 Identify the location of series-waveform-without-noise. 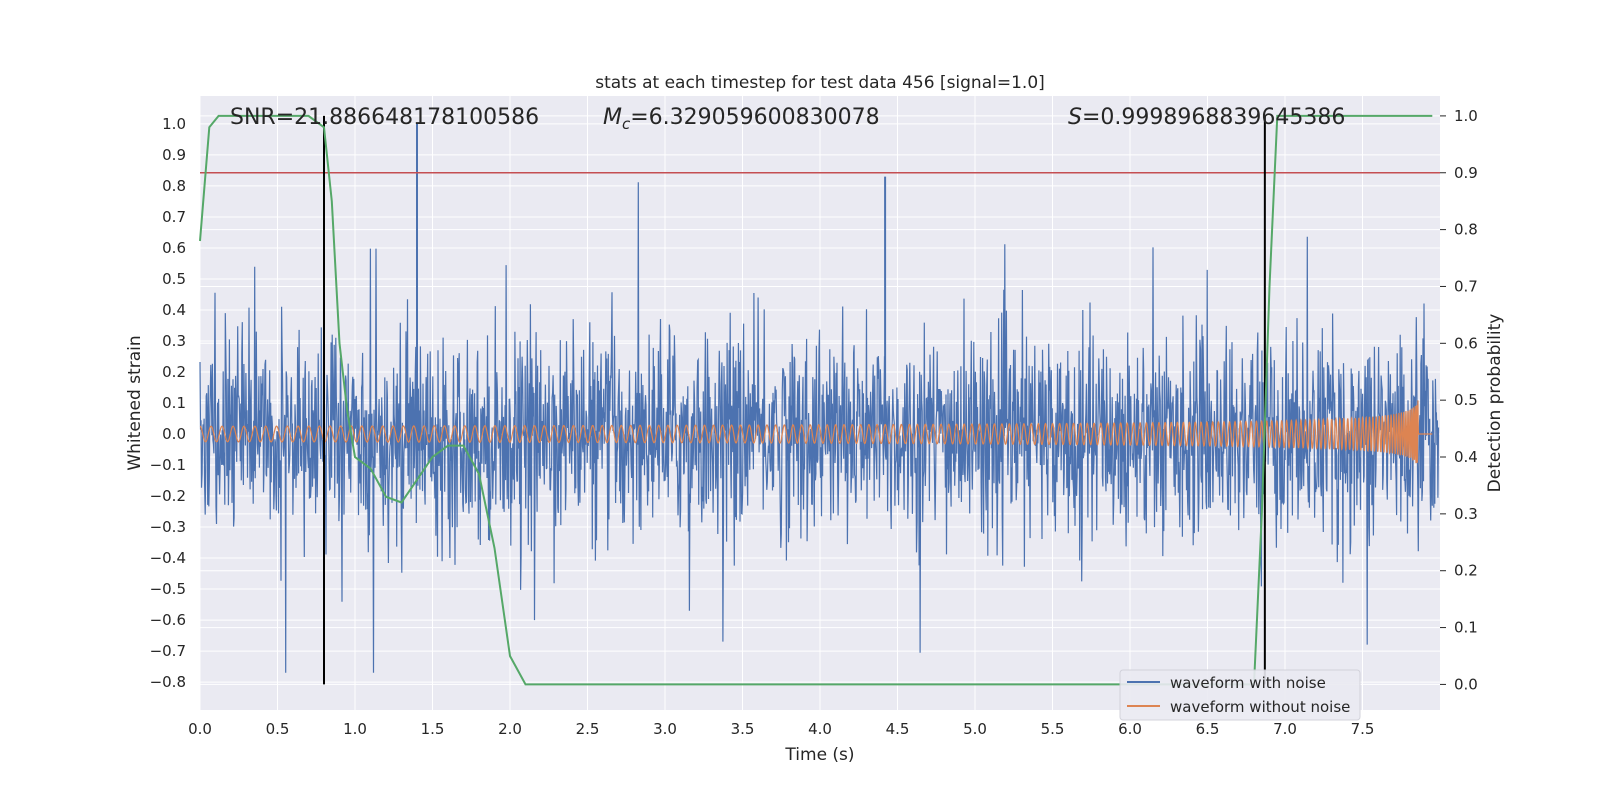
(816, 432).